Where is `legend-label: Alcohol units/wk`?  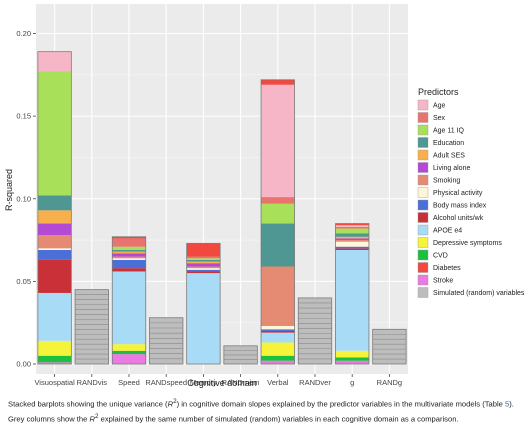 legend-label: Alcohol units/wk is located at coordinates (458, 218).